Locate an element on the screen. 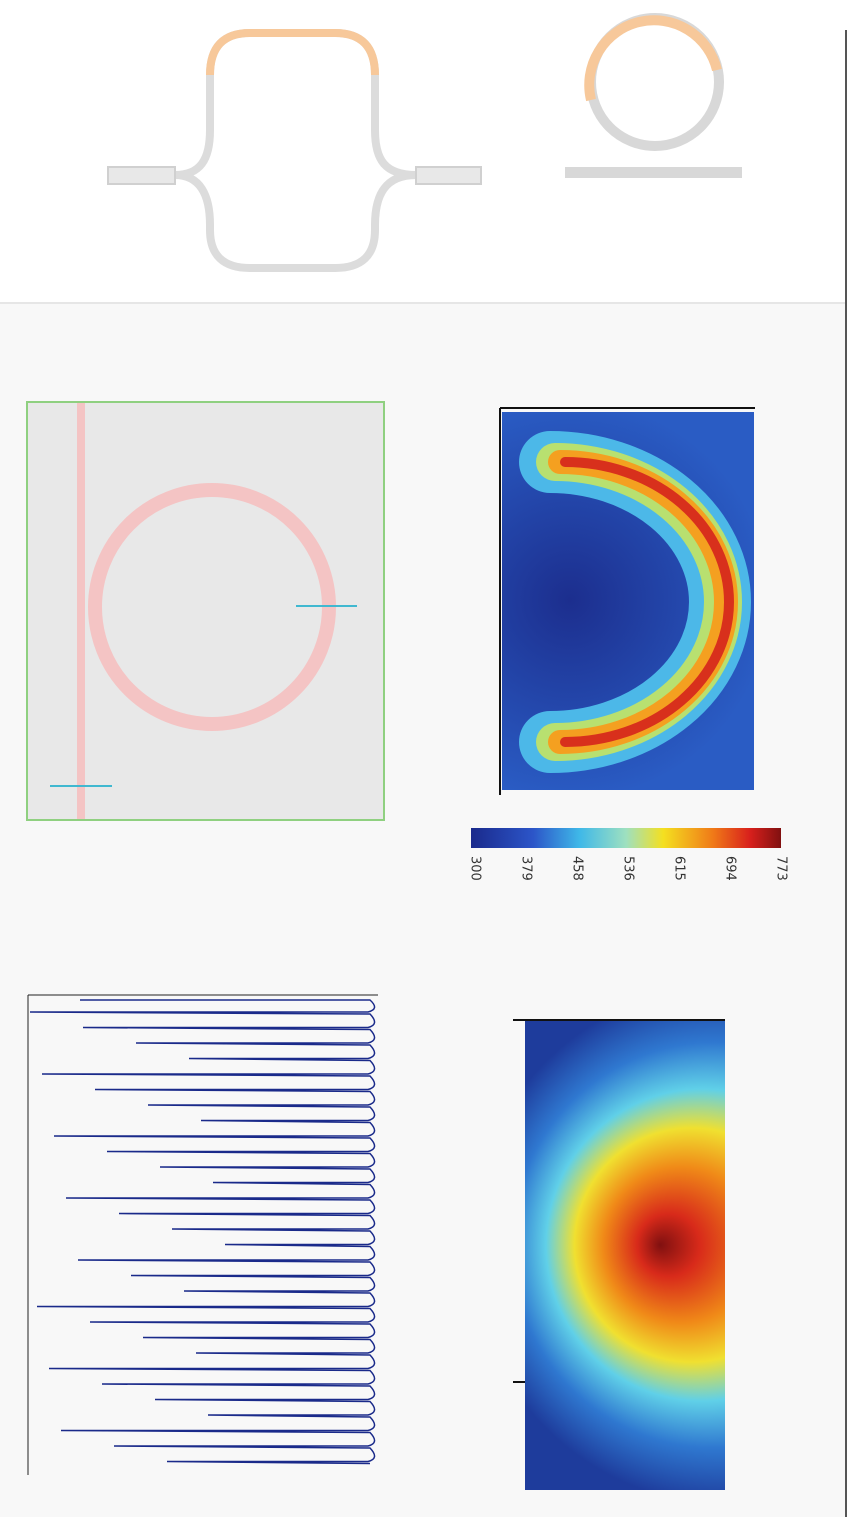 This screenshot has height=1517, width=851. bus-waveguide is located at coordinates (653, 172).